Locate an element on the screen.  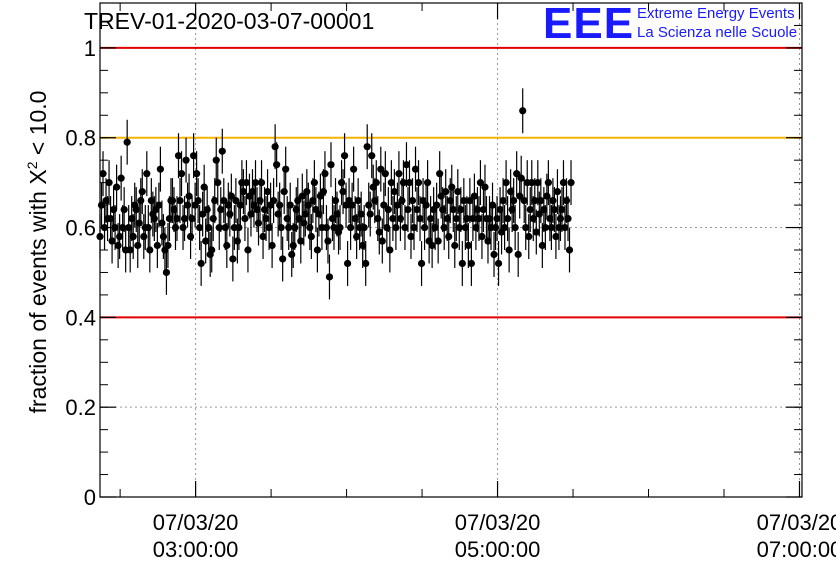
logo-mark: EEE is located at coordinates (589, 24).